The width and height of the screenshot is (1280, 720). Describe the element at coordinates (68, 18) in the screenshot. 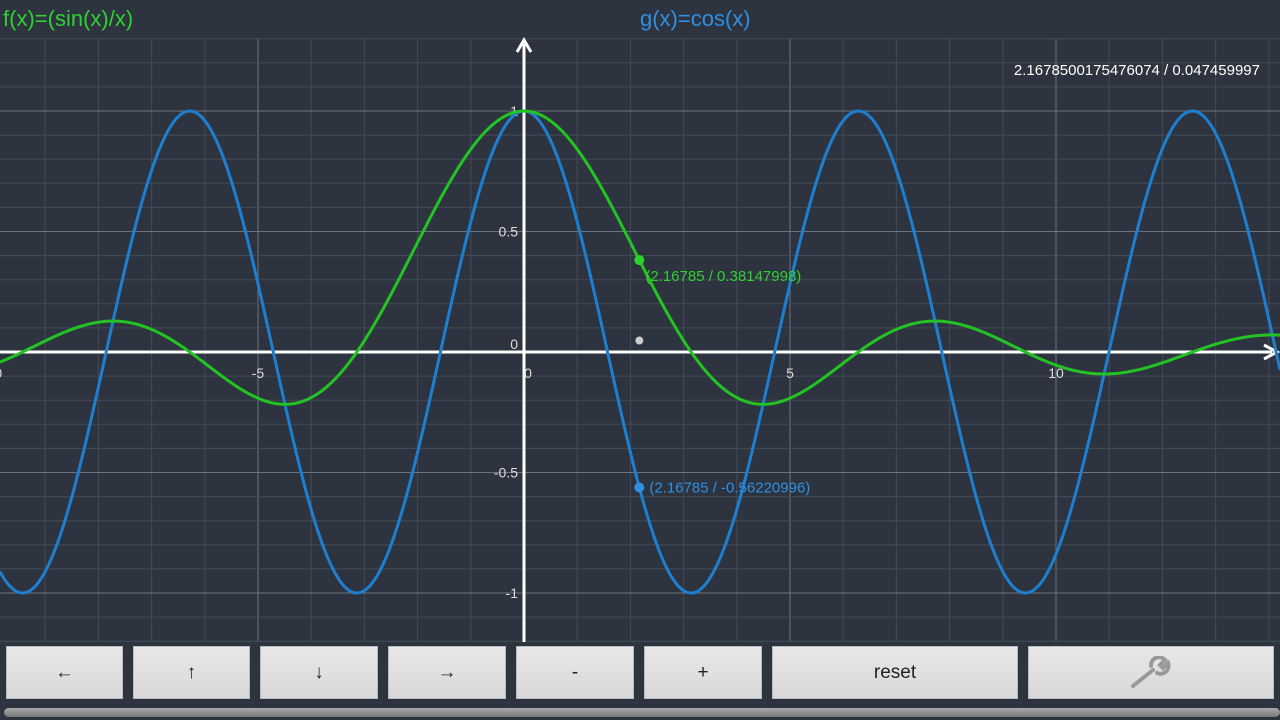

I see `f-function-label: f(x)=(sin(x)/x)` at that location.